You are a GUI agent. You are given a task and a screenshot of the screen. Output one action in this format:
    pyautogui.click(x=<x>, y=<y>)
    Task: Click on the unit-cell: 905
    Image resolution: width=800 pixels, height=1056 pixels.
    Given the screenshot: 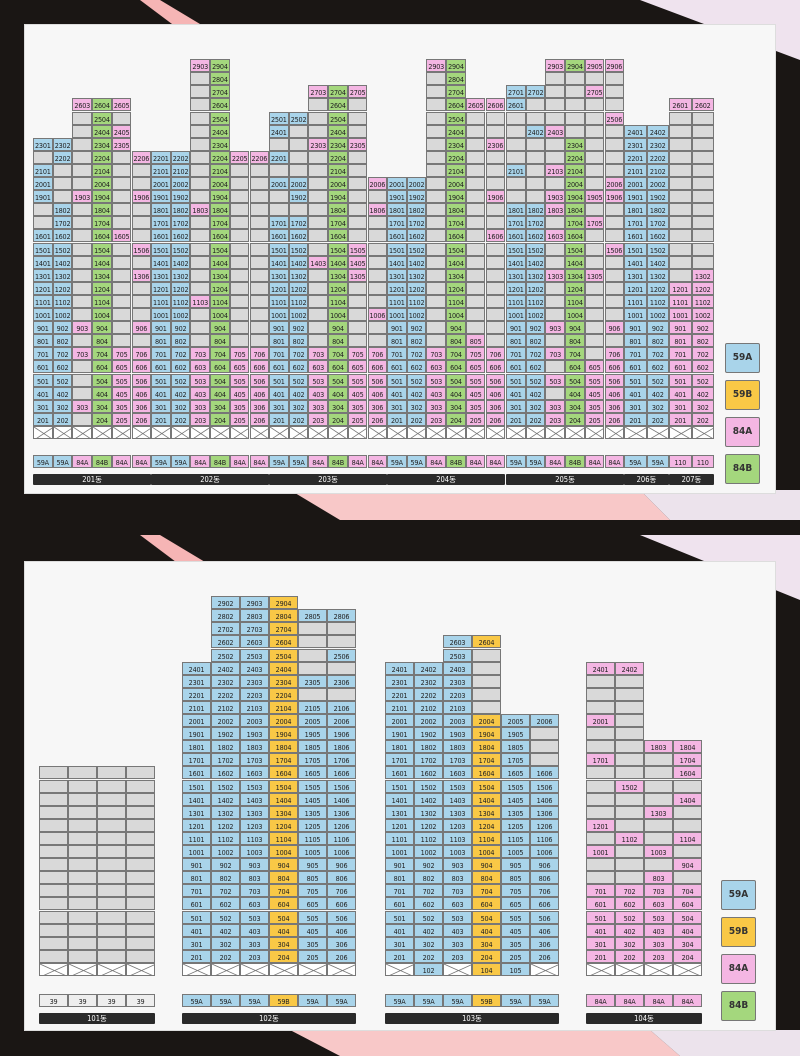 What is the action you would take?
    pyautogui.click(x=515, y=865)
    